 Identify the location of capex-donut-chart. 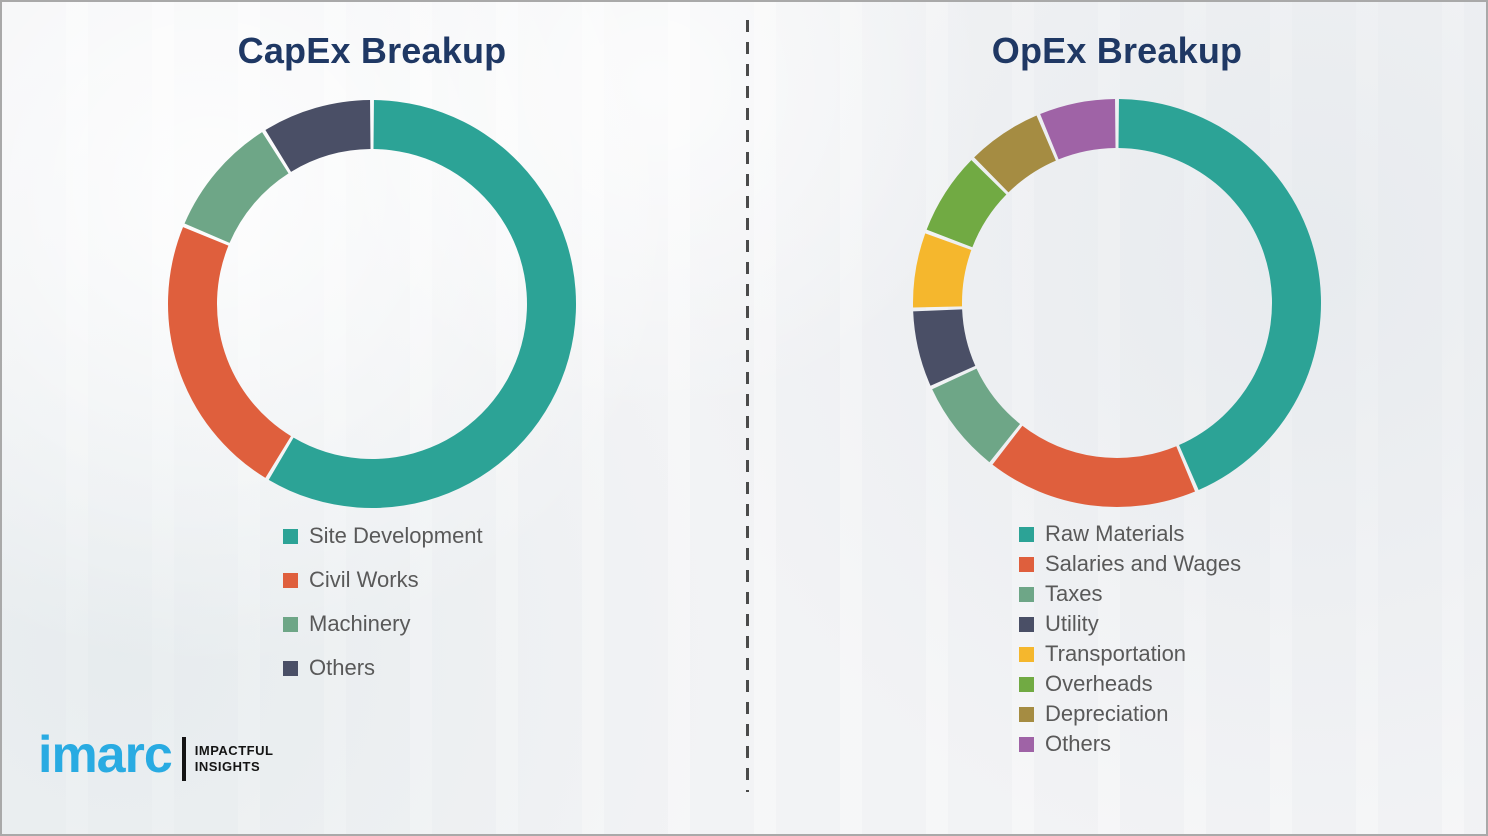
(372, 304).